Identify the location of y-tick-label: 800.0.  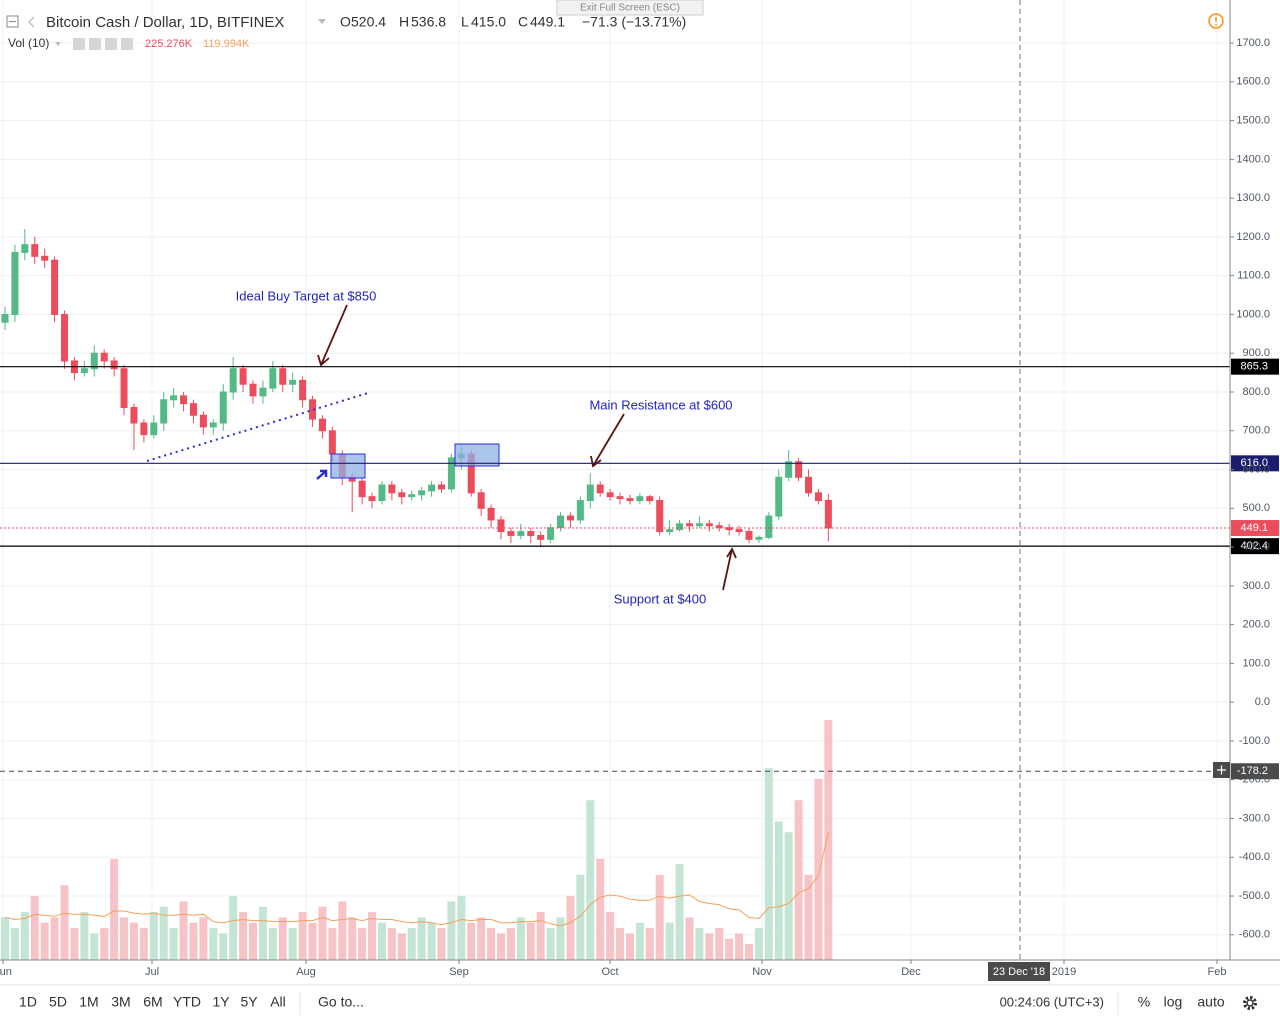
(1256, 392).